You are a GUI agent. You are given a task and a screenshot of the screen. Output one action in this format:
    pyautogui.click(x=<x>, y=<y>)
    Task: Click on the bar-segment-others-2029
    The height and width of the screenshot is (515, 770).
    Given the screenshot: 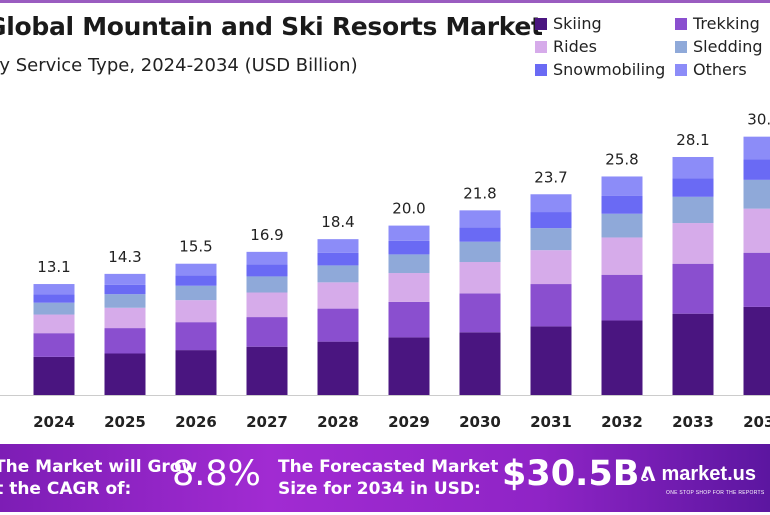 What is the action you would take?
    pyautogui.click(x=409, y=233)
    